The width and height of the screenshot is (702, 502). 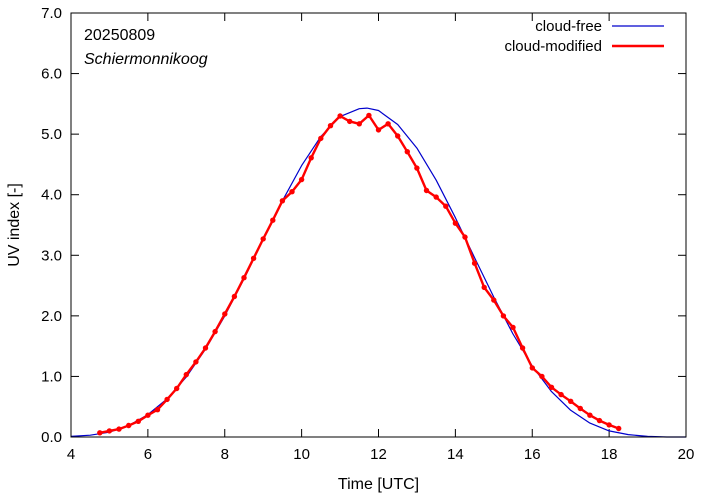 I want to click on x-axis-title: Time [UTC], so click(x=378, y=484).